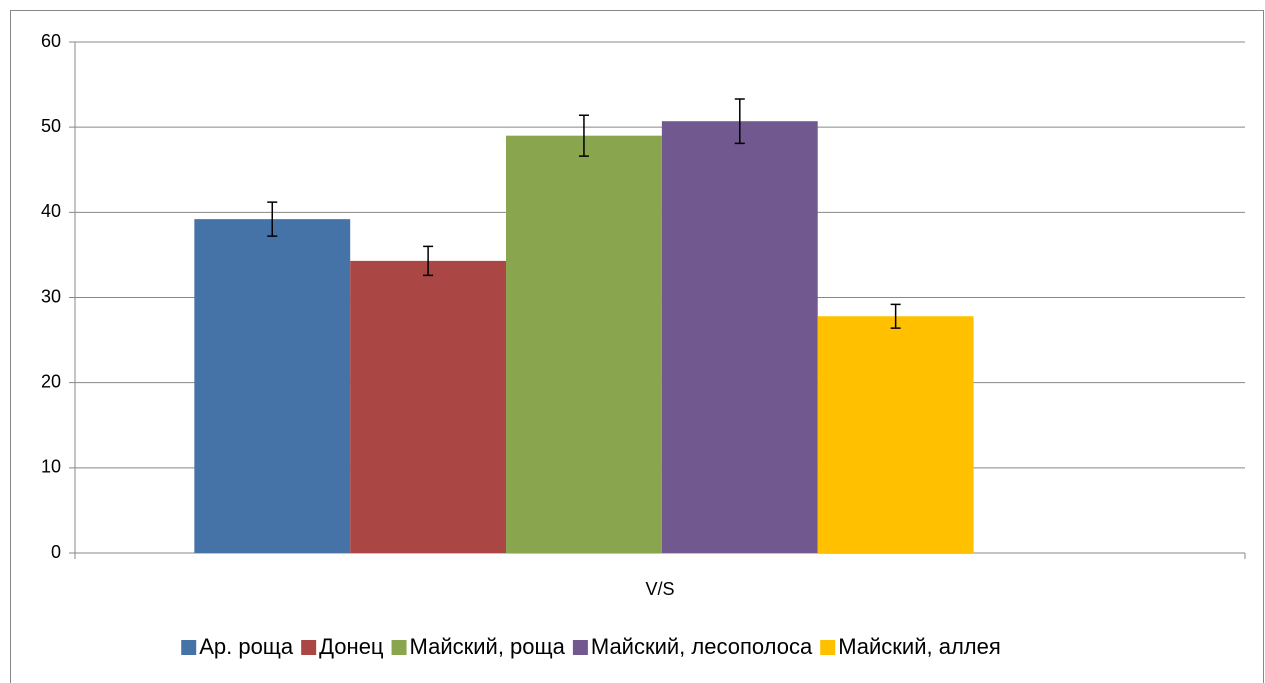 This screenshot has height=683, width=1265. What do you see at coordinates (51, 467) in the screenshot?
I see `y-tick-label: 10` at bounding box center [51, 467].